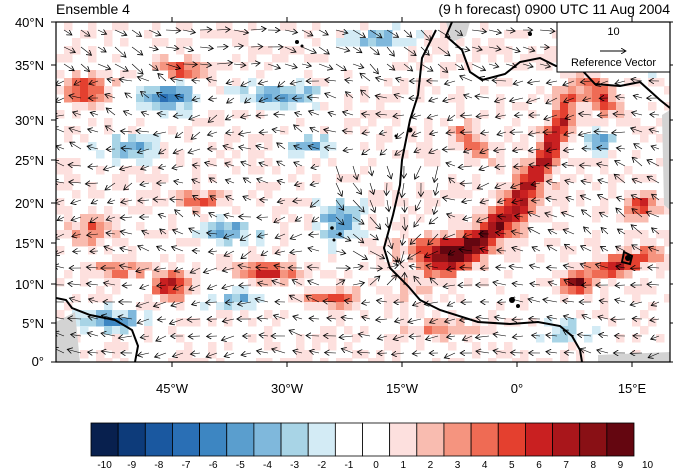 Image resolution: width=673 pixels, height=471 pixels. Describe the element at coordinates (104, 465) in the screenshot. I see `colorbar-label: -10` at that location.